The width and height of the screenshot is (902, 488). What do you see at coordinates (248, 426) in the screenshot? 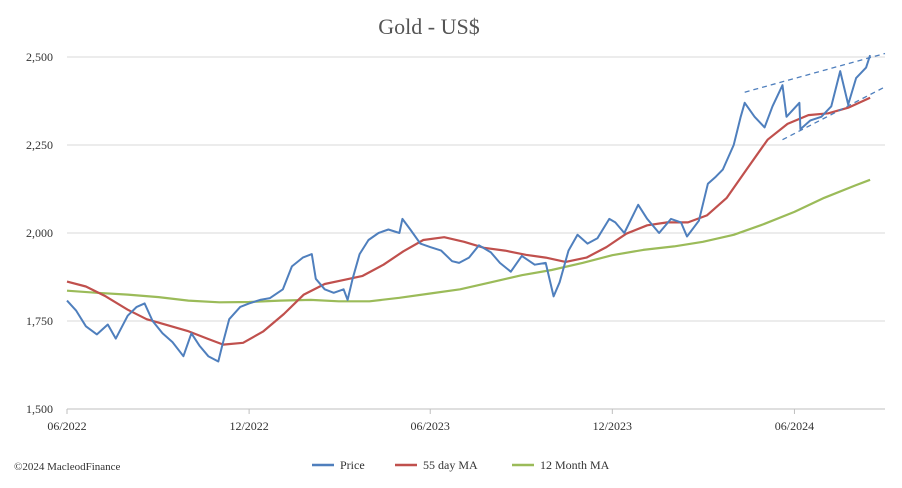
I see `x-tick-label: 12/2022` at bounding box center [248, 426].